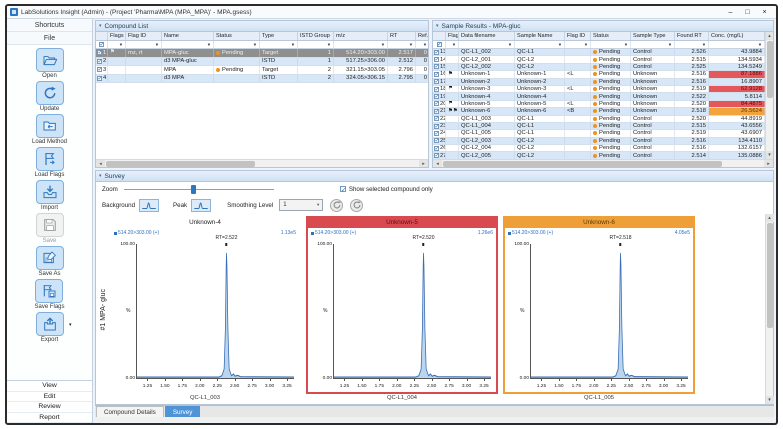  What do you see at coordinates (49, 386) in the screenshot?
I see `sidebar-nav-view: View` at bounding box center [49, 386].